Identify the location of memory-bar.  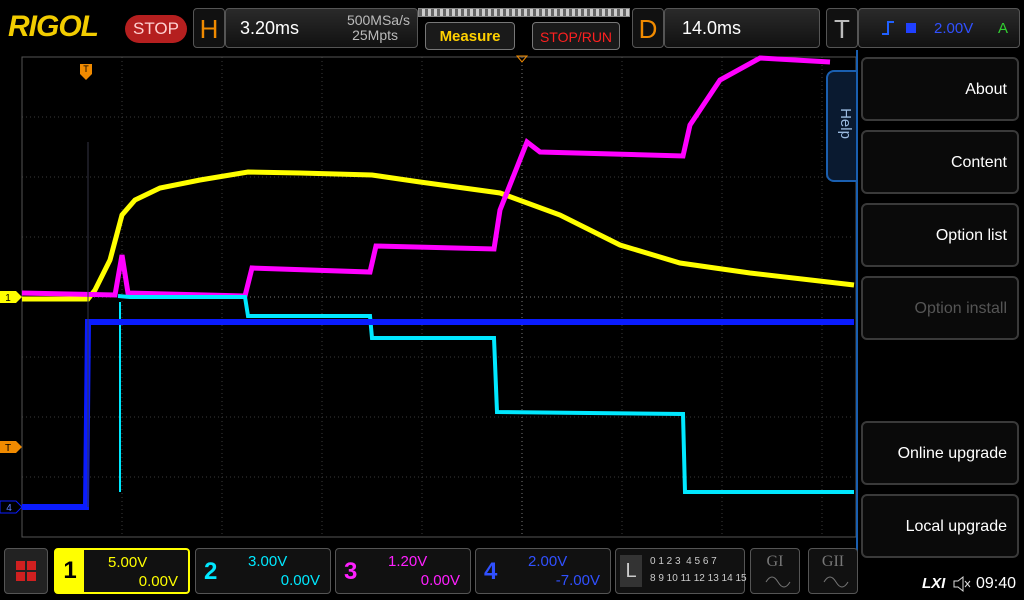
(524, 12).